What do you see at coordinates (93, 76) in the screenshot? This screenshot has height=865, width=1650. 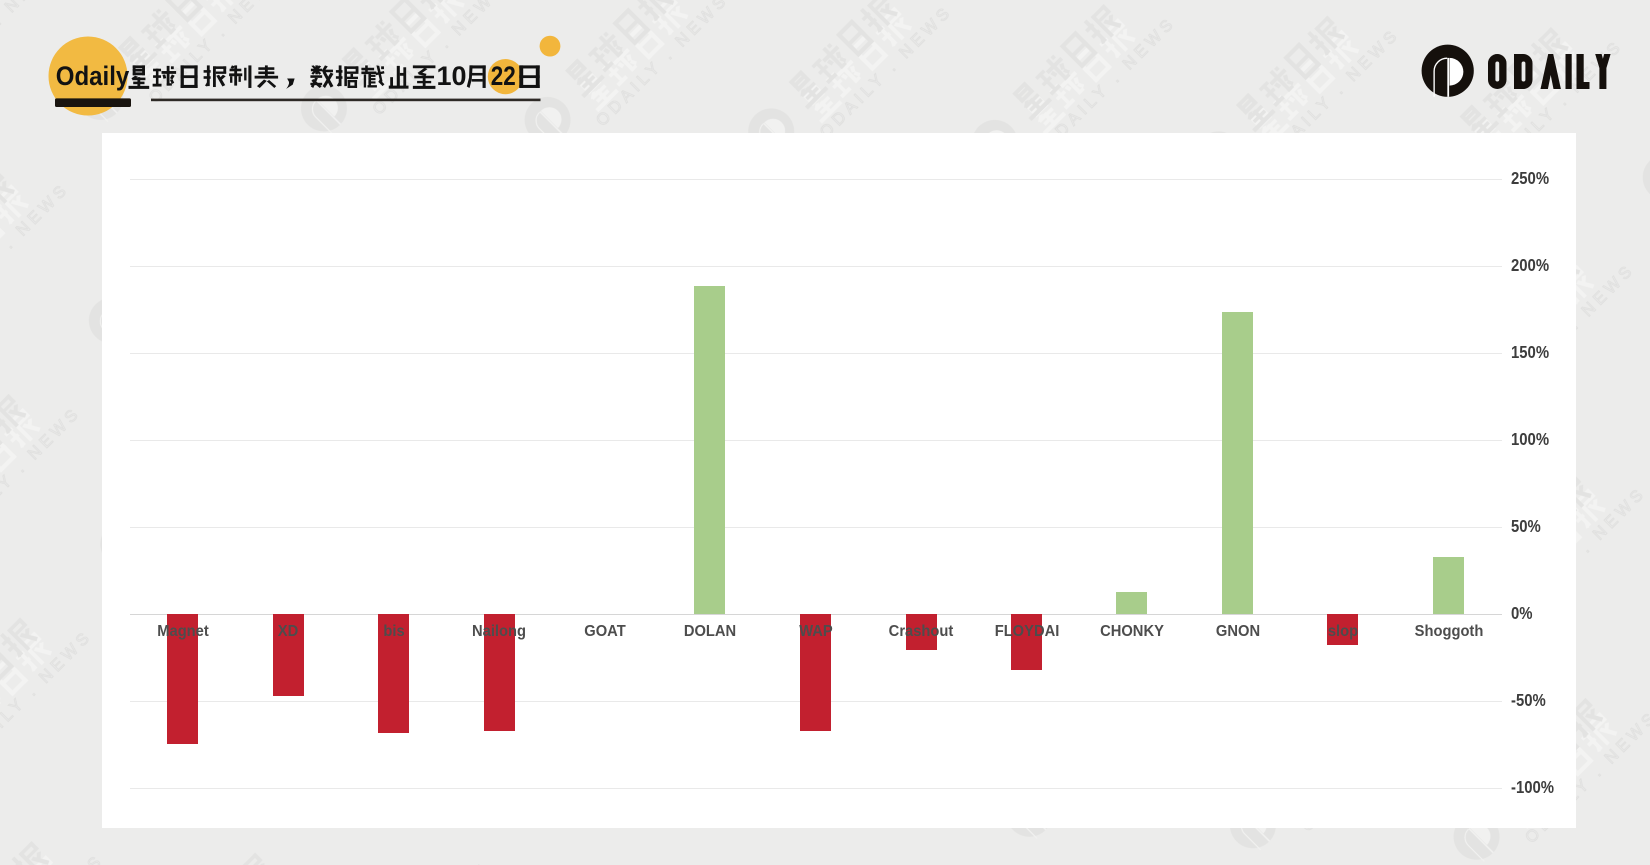 I see `svg-text: Odaily` at bounding box center [93, 76].